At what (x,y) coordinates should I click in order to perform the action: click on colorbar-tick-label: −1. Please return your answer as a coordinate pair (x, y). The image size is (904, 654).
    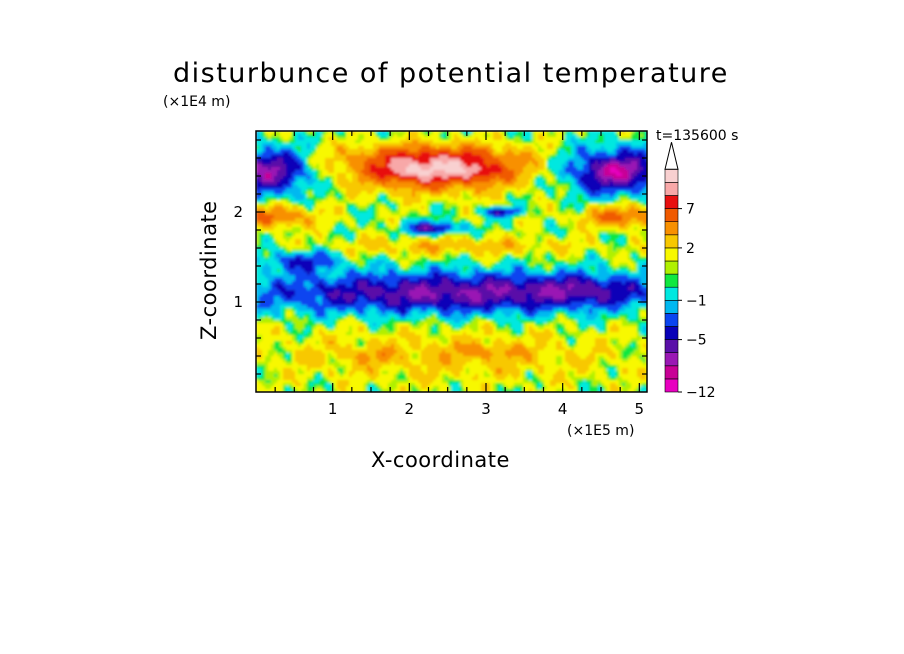
    Looking at the image, I should click on (696, 301).